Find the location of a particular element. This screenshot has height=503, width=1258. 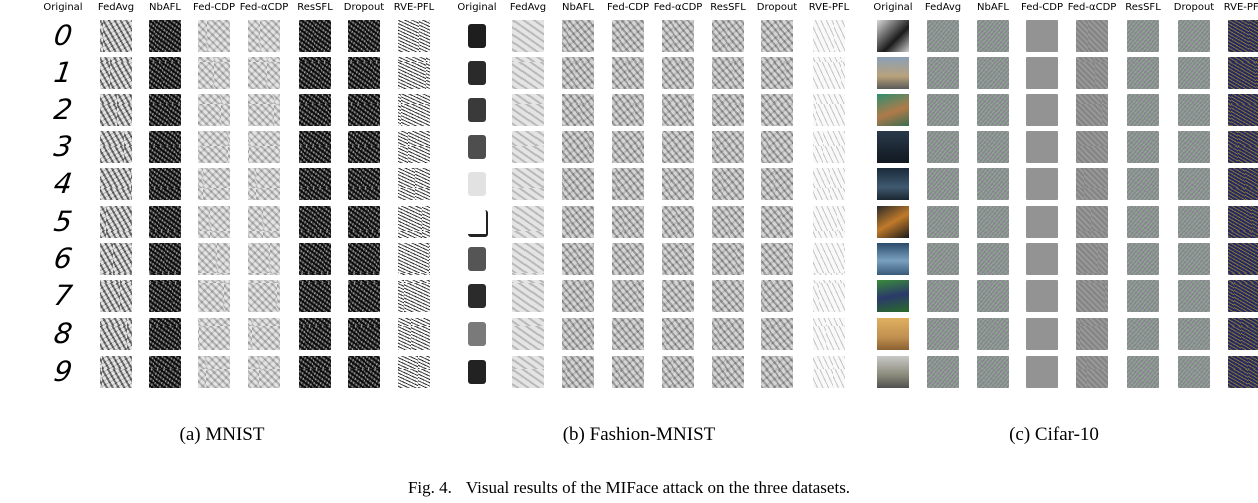

original-image: 8 is located at coordinates (63, 333).